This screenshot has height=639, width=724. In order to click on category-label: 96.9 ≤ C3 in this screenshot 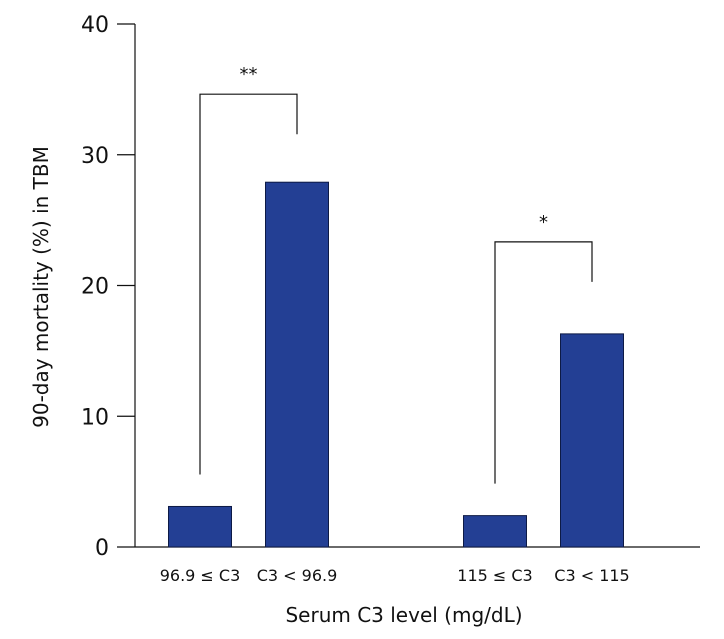, I will do `click(200, 575)`.